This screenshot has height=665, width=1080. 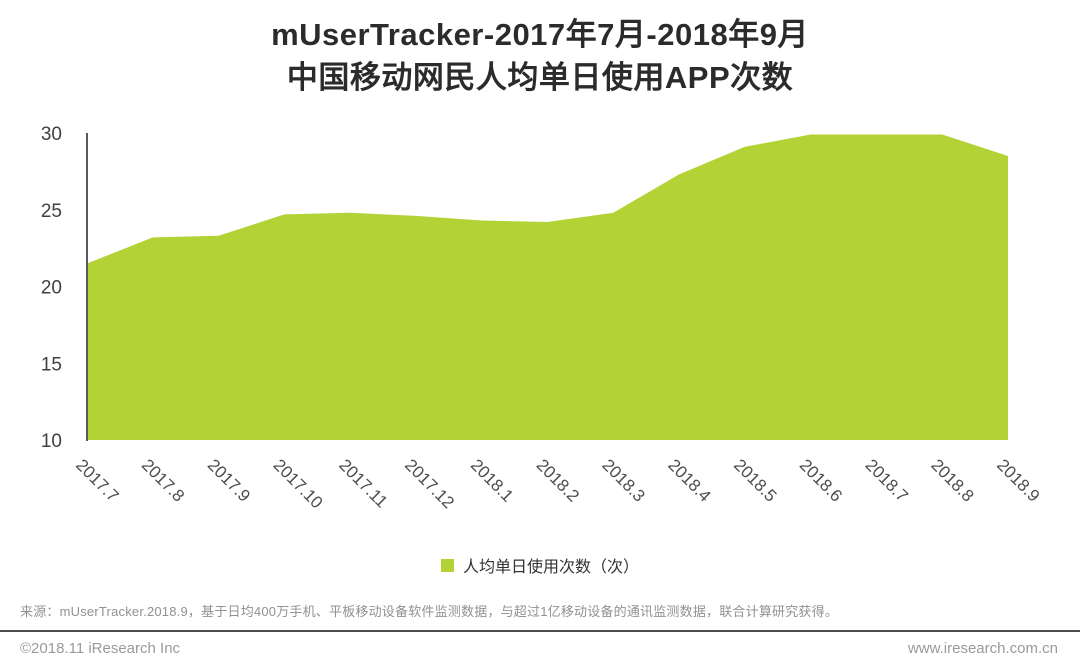 I want to click on x-axis-tick-label: 2017.9, so click(x=229, y=480).